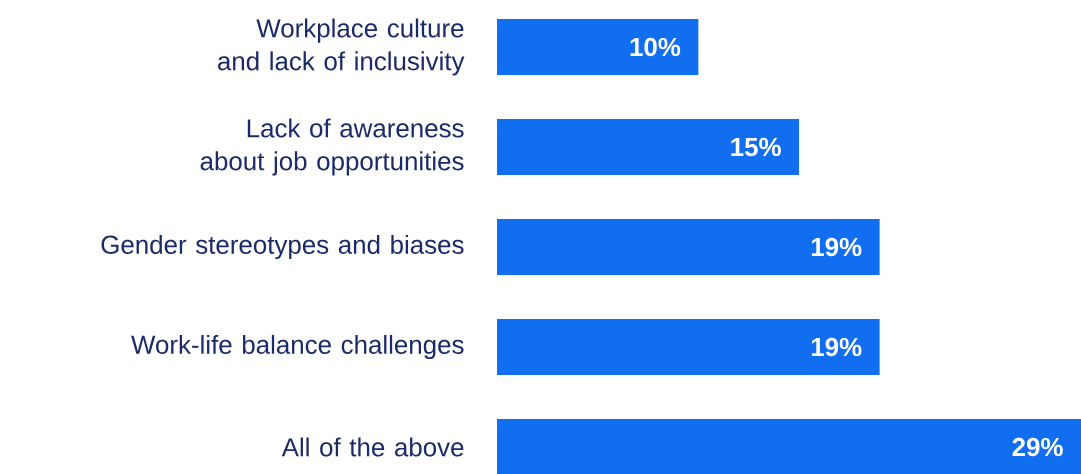 Image resolution: width=1081 pixels, height=474 pixels. What do you see at coordinates (756, 147) in the screenshot?
I see `data-label: 15%` at bounding box center [756, 147].